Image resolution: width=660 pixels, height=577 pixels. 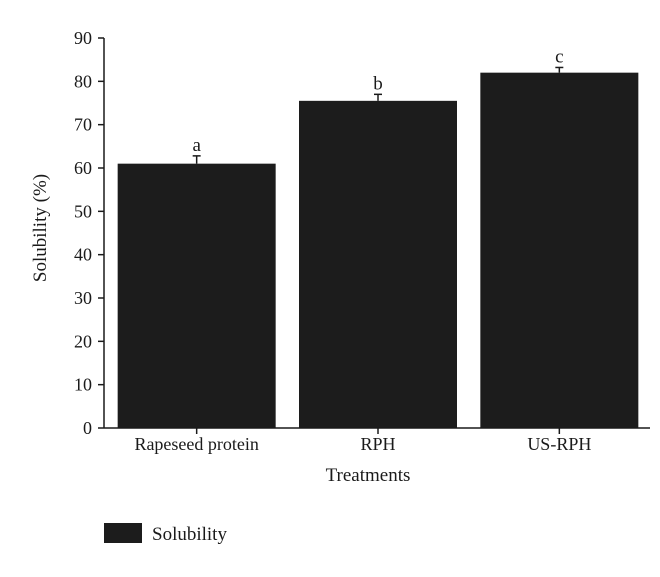 I want to click on x-axis-title: Treatments, so click(x=368, y=475).